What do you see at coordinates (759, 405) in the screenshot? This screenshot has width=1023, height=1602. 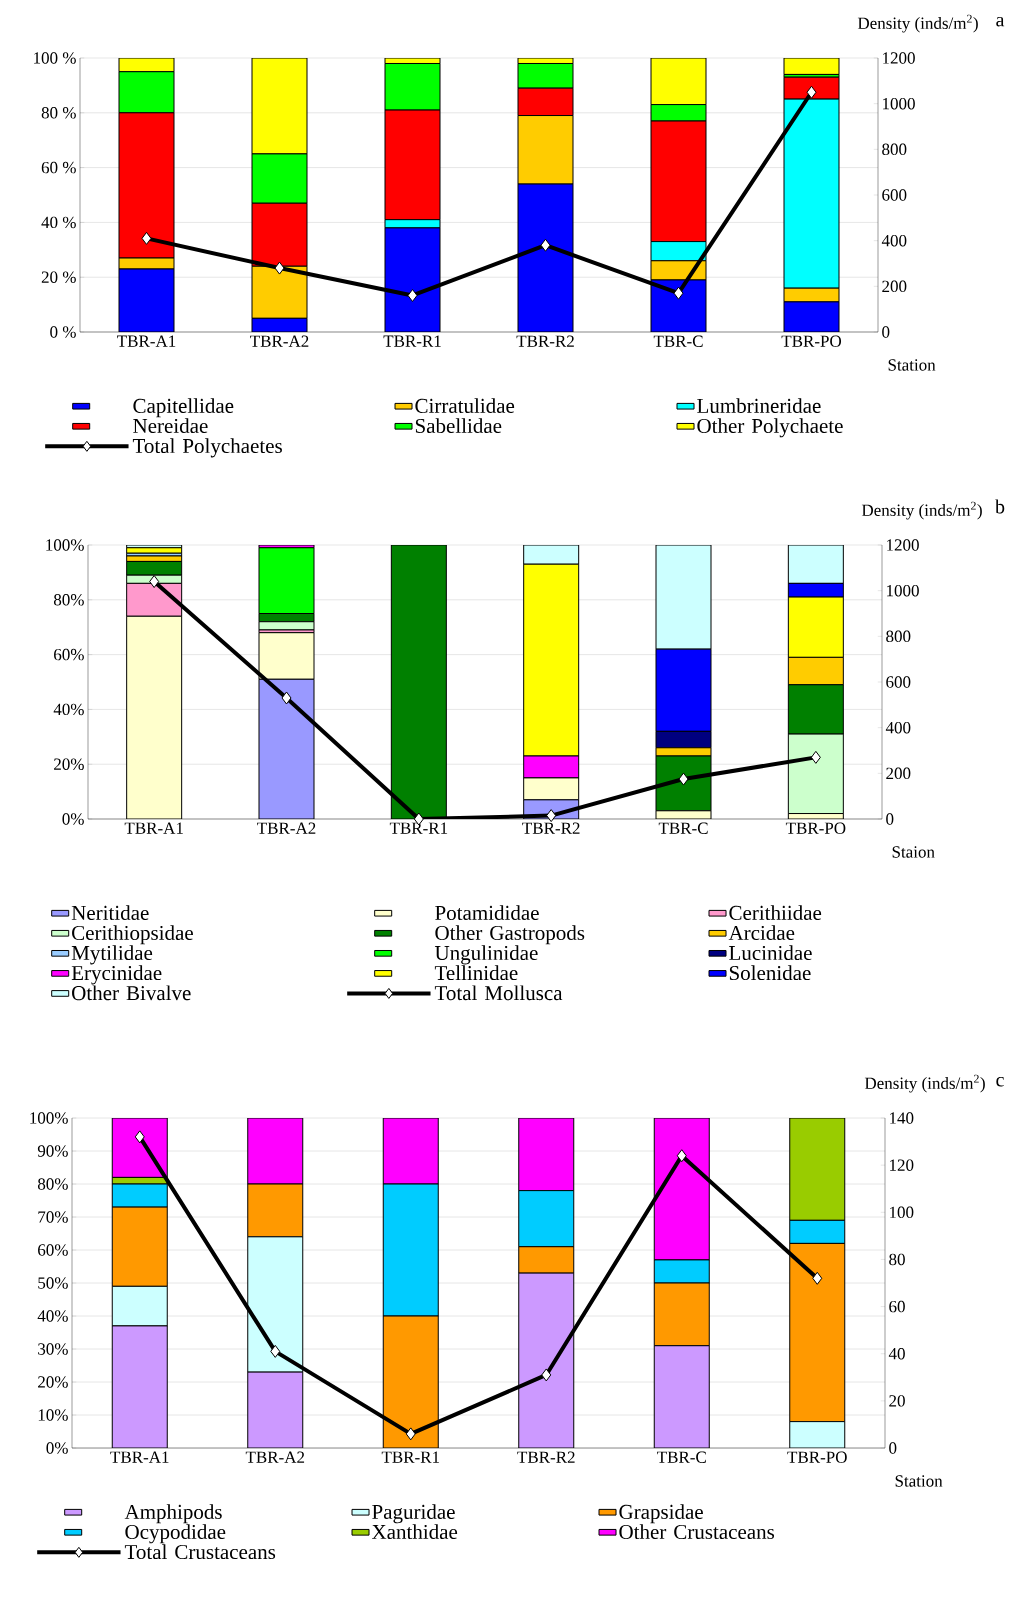 I see `legend-label: Lumbrineridae` at bounding box center [759, 405].